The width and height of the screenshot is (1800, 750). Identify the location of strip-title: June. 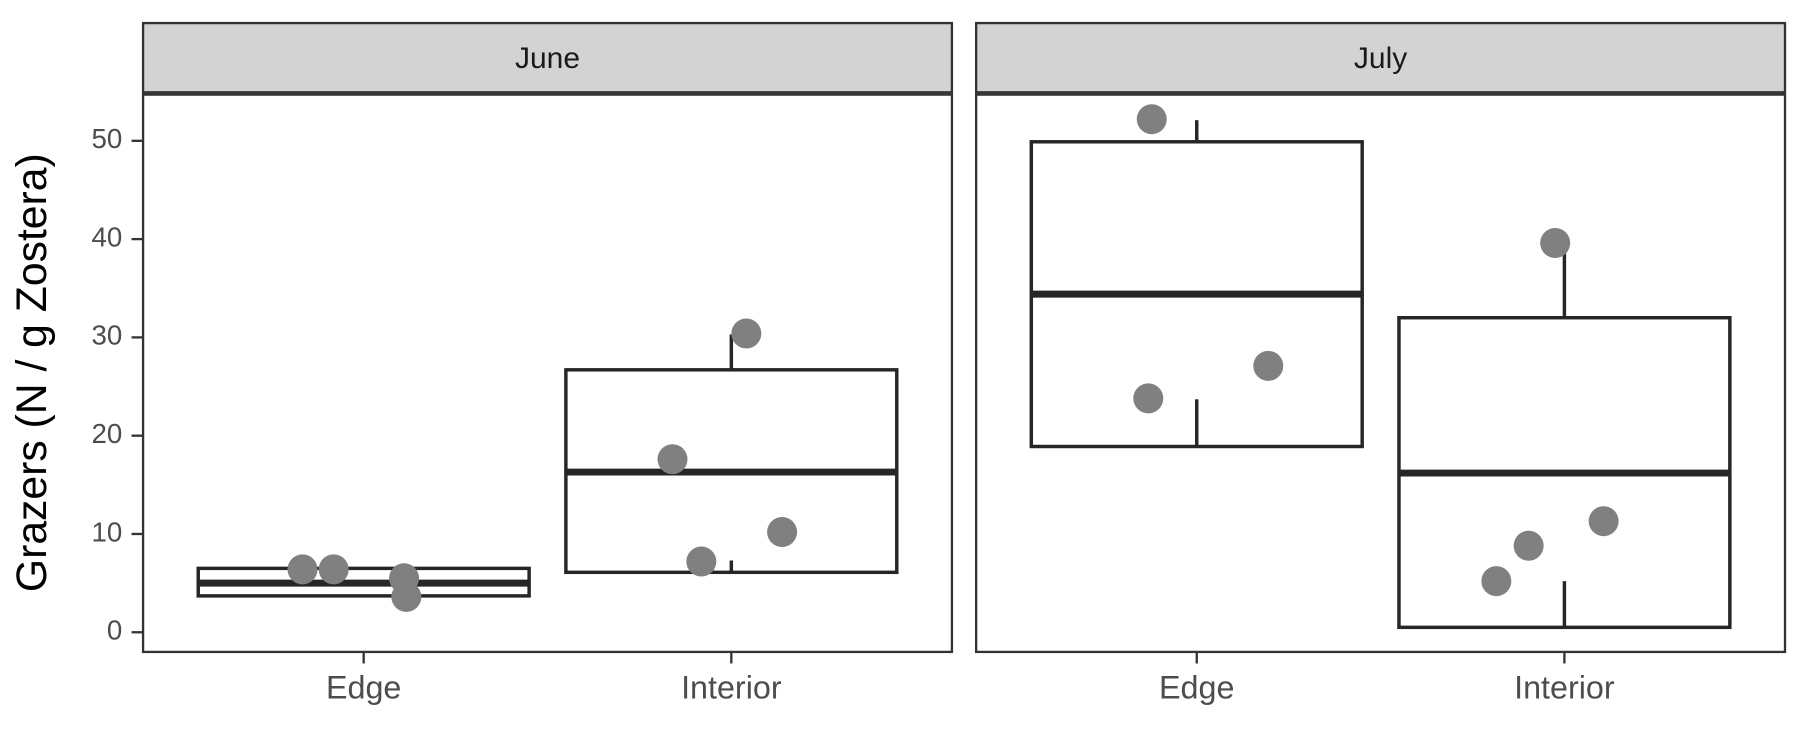
(547, 58).